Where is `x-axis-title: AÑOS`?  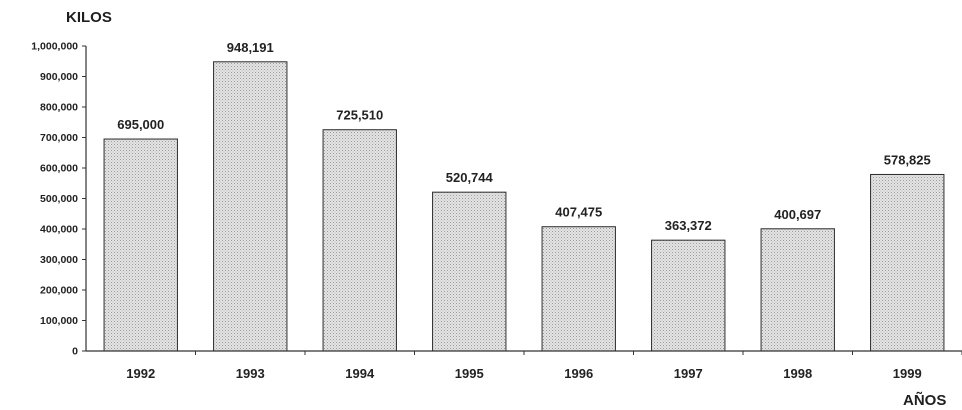 x-axis-title: AÑOS is located at coordinates (924, 400).